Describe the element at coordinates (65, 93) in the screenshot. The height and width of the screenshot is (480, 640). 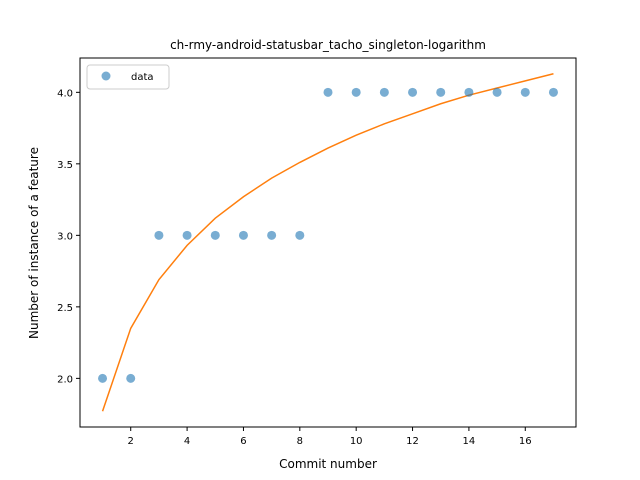
I see `y-tick-label: 4.0` at that location.